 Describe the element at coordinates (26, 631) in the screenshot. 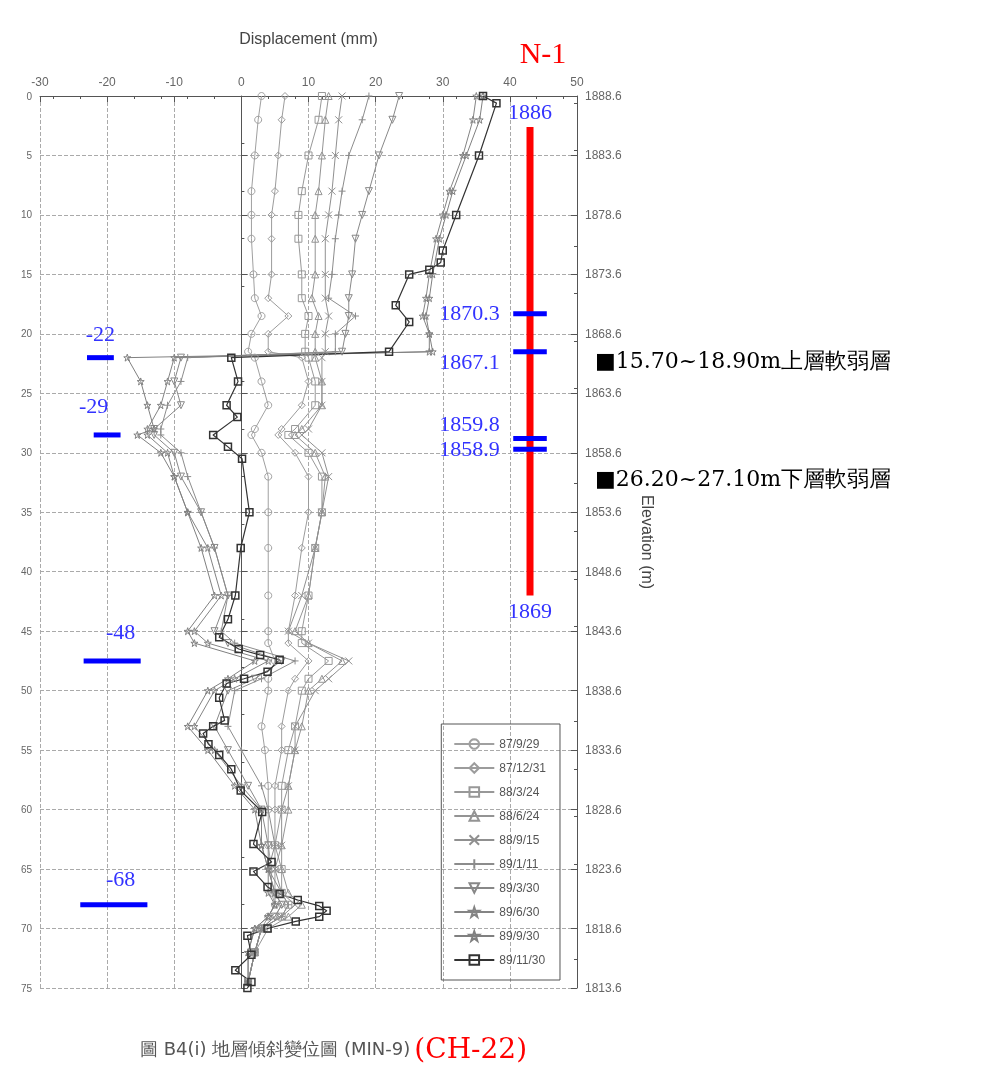

I see `y-tick-label: 45` at that location.